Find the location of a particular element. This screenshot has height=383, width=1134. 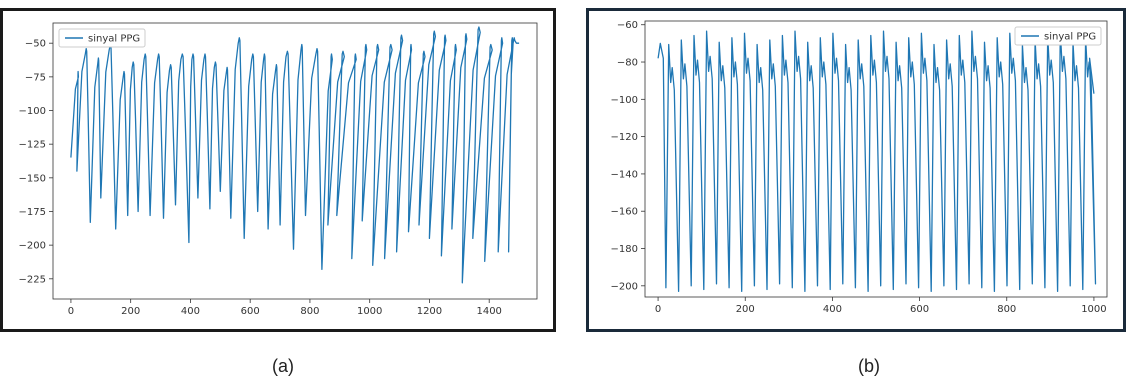

caption-a: (a) is located at coordinates (283, 366).